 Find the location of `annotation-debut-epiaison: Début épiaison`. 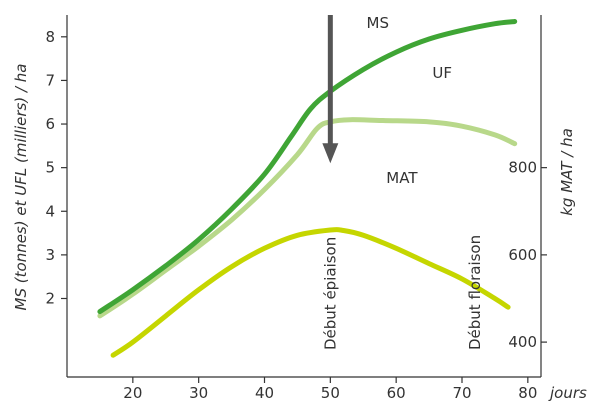

annotation-debut-epiaison: Début épiaison is located at coordinates (330, 293).